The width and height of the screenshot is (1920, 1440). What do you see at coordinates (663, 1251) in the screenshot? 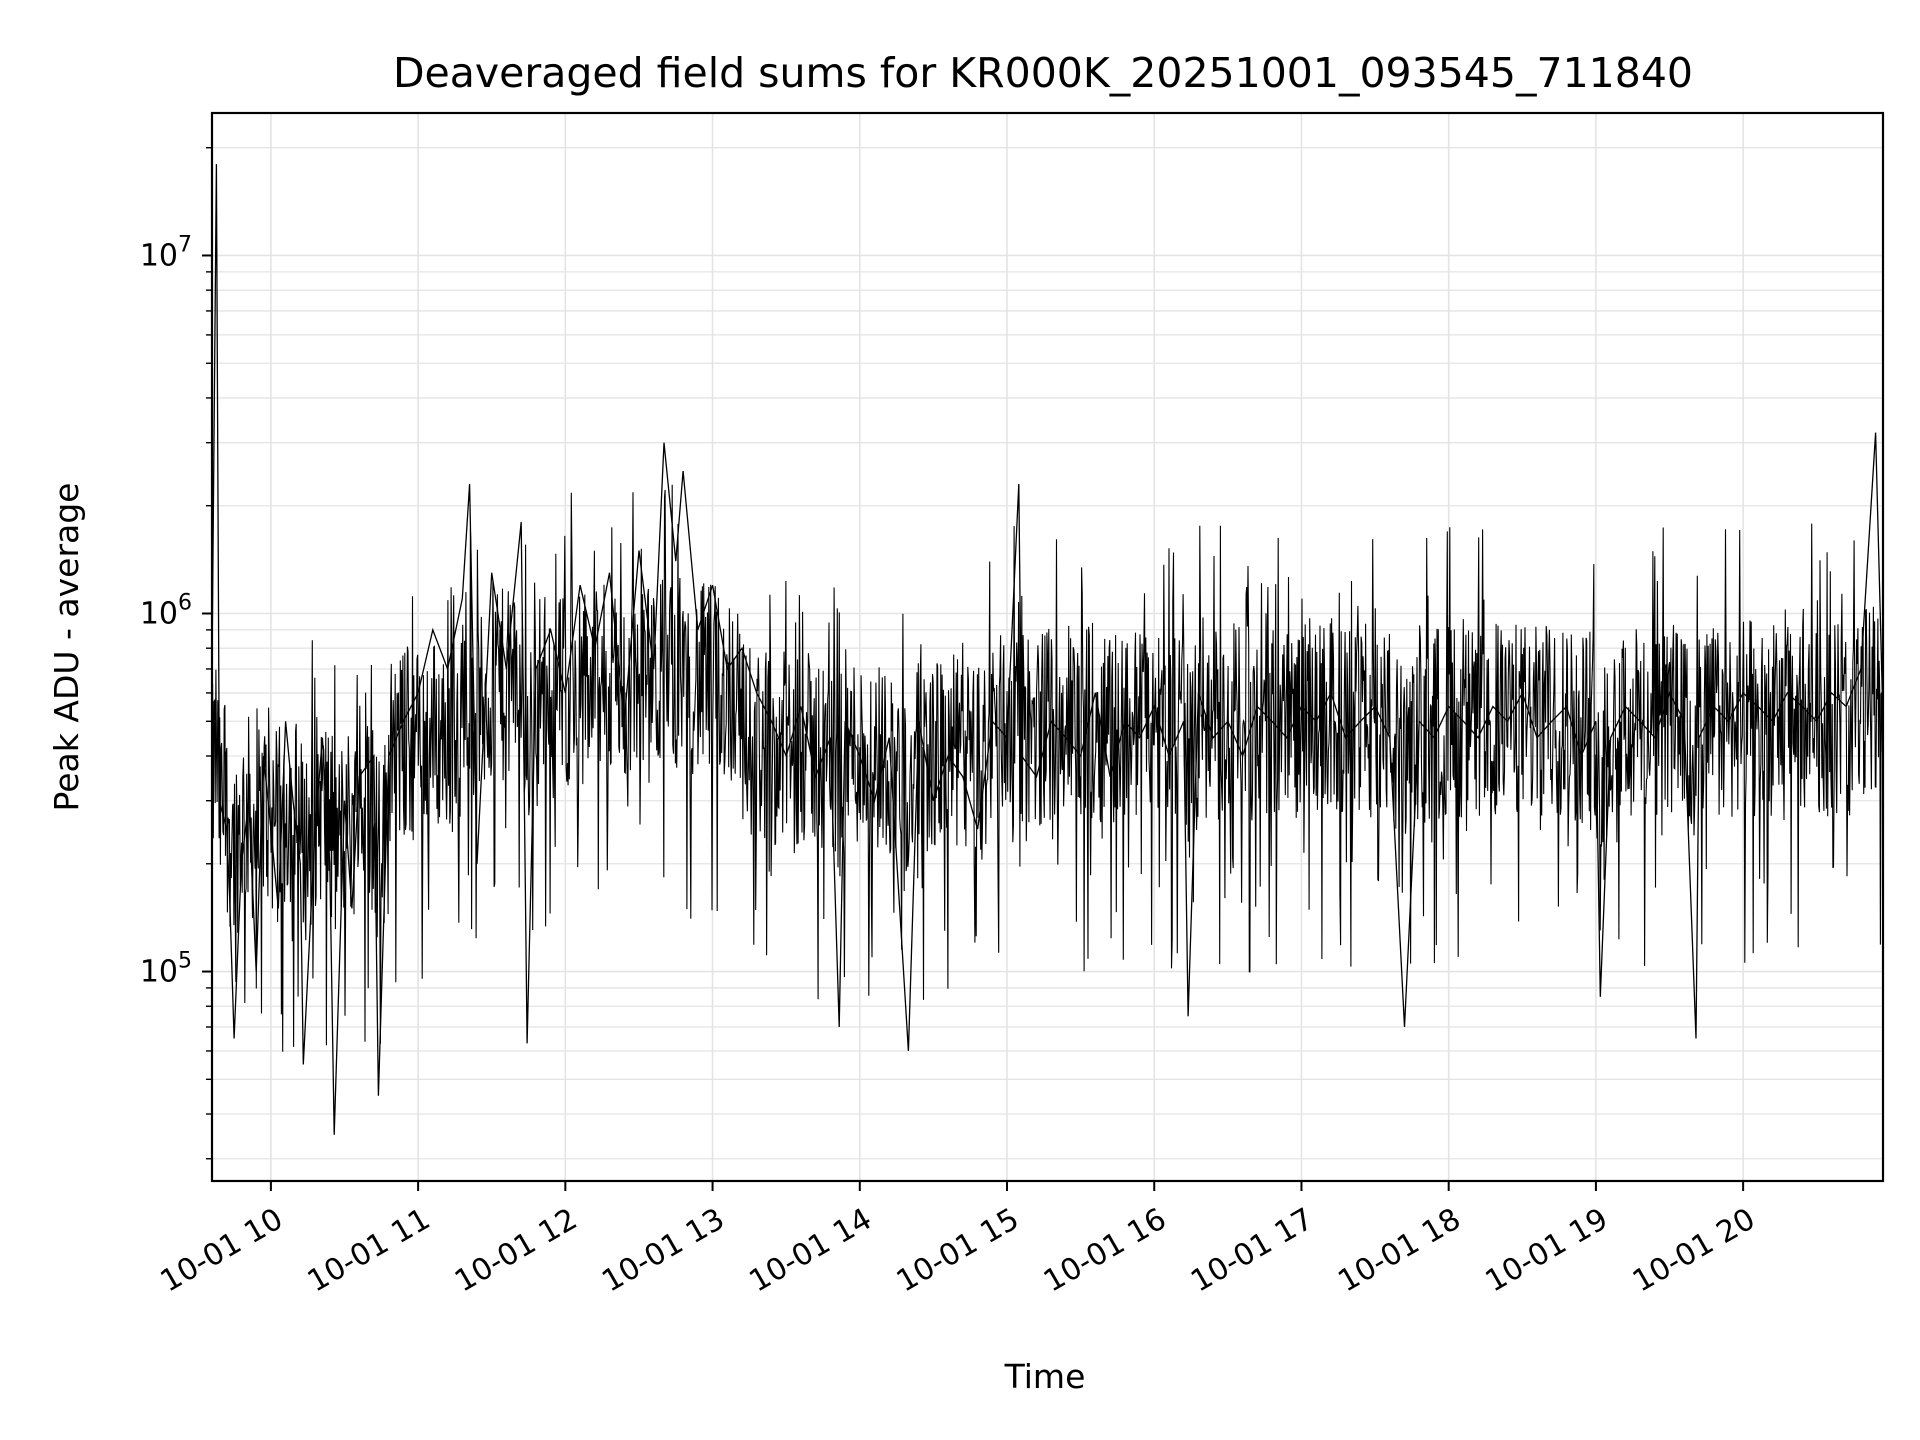
I see `x-tick-label: 10-01 13` at bounding box center [663, 1251].